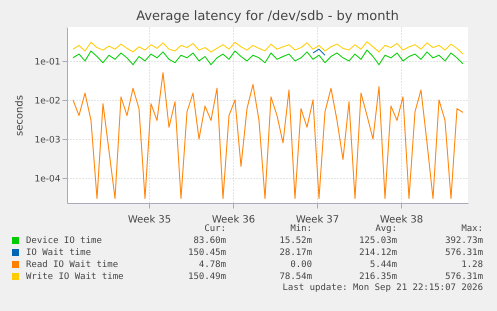 The image size is (497, 311). Describe the element at coordinates (471, 265) in the screenshot. I see `text: 1.28` at that location.